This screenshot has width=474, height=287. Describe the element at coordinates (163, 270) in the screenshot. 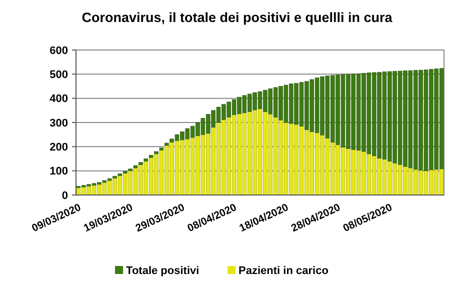

I see `legend-label: Totale positivi` at that location.